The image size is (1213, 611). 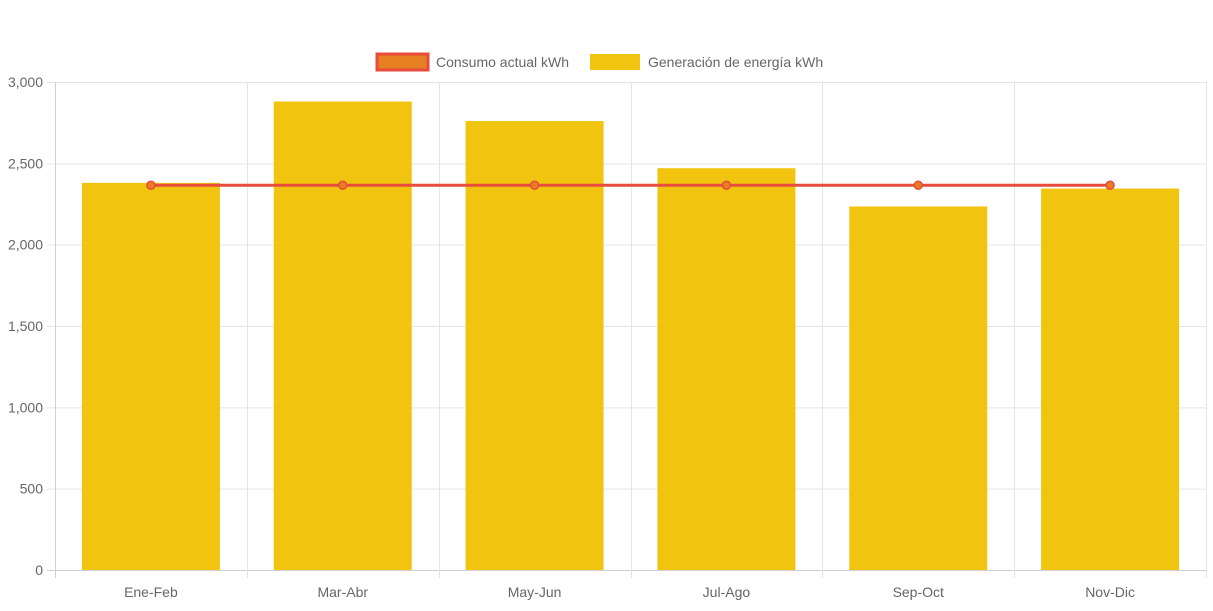 I want to click on y-tick-label: 0, so click(x=39, y=570).